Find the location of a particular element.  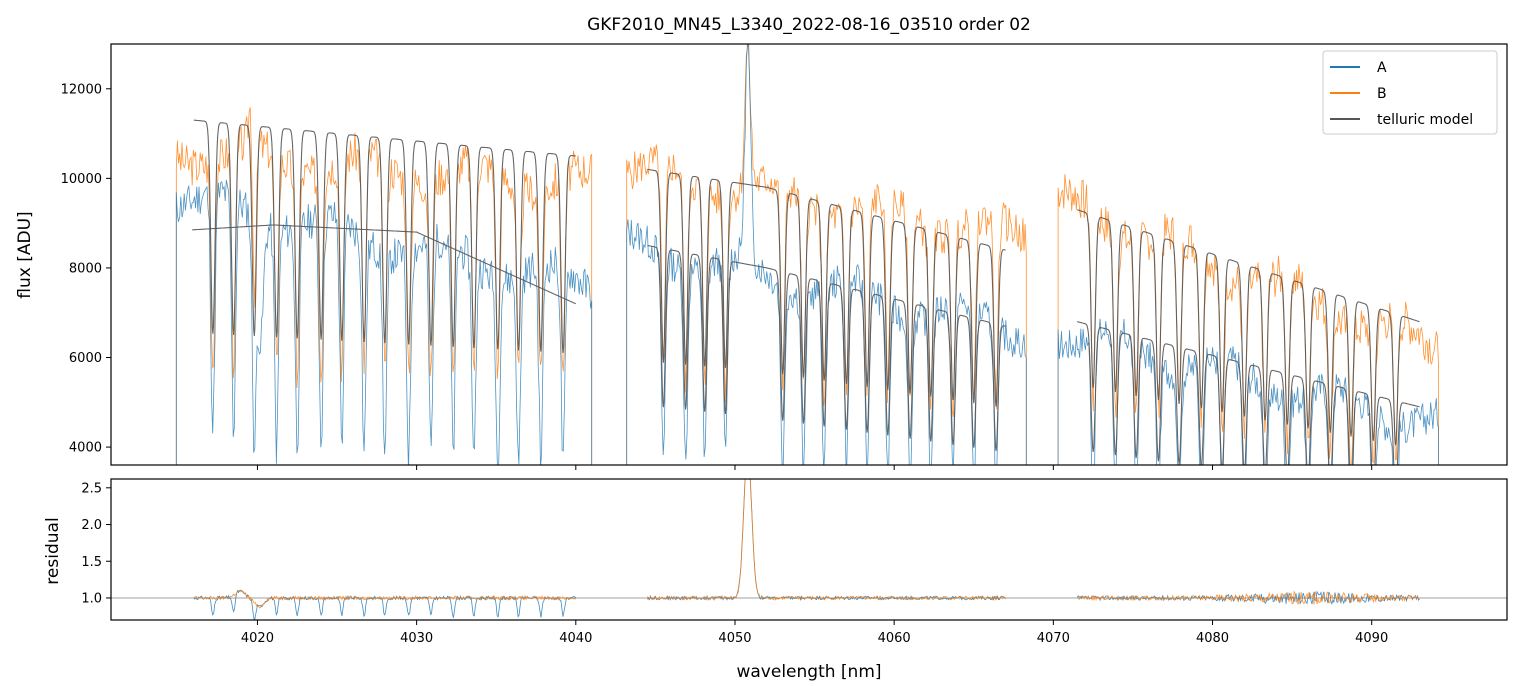

x-tick-label: 4070 is located at coordinates (1053, 638).